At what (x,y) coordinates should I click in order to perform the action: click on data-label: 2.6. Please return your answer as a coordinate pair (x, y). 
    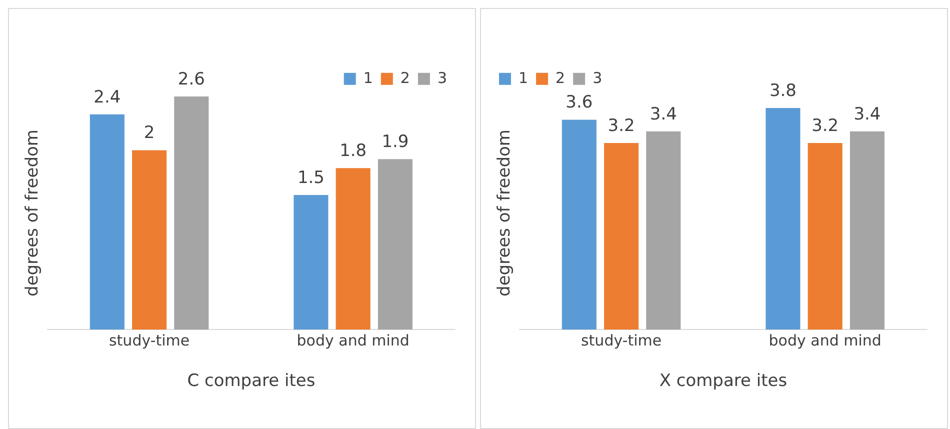
    Looking at the image, I should click on (191, 79).